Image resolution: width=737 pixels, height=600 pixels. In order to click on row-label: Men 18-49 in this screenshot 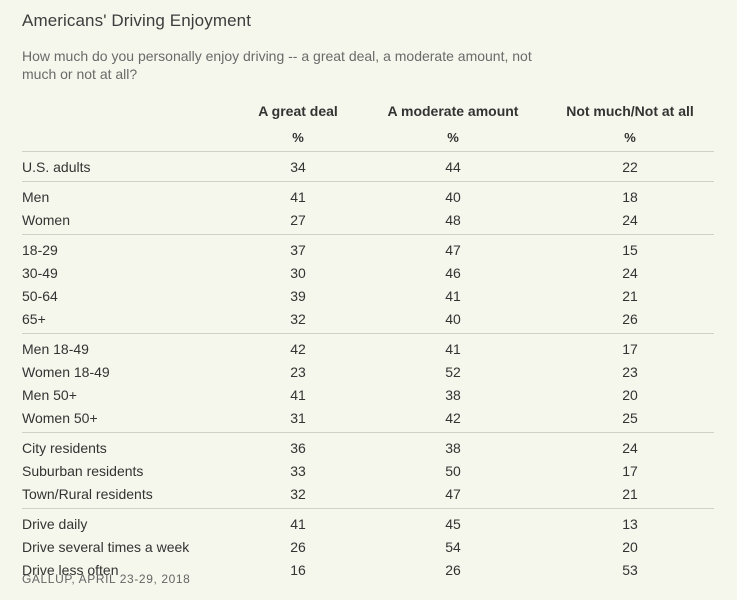, I will do `click(55, 349)`.